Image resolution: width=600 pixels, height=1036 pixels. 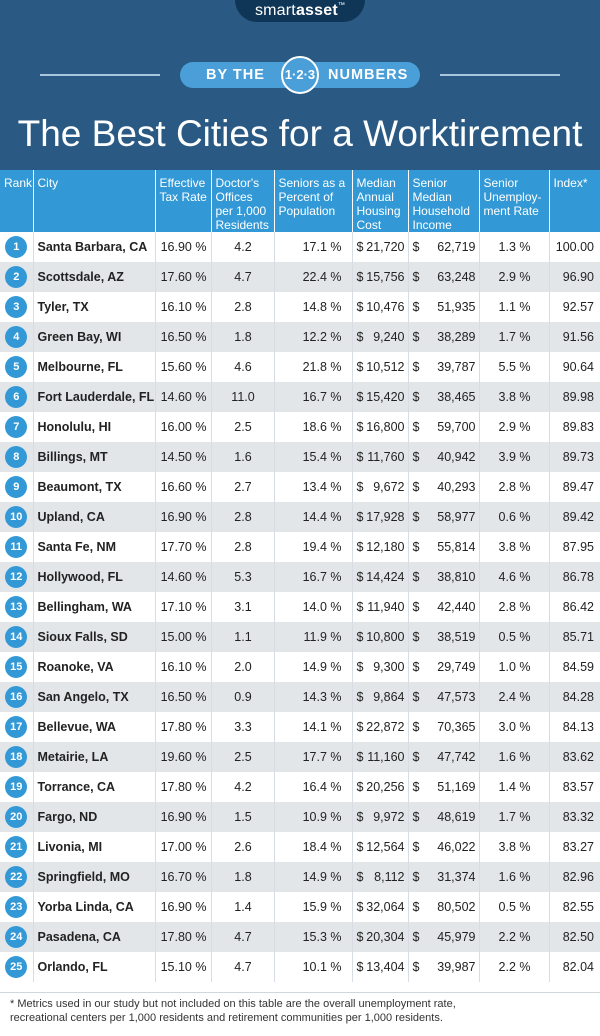 What do you see at coordinates (385, 517) in the screenshot?
I see `amount: 17,928` at bounding box center [385, 517].